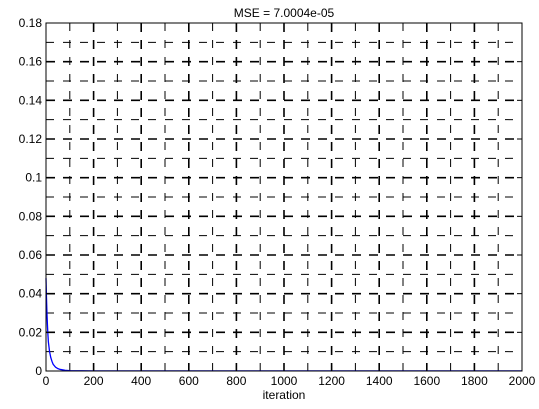  I want to click on y-tick-label: 0.1, so click(33, 178).